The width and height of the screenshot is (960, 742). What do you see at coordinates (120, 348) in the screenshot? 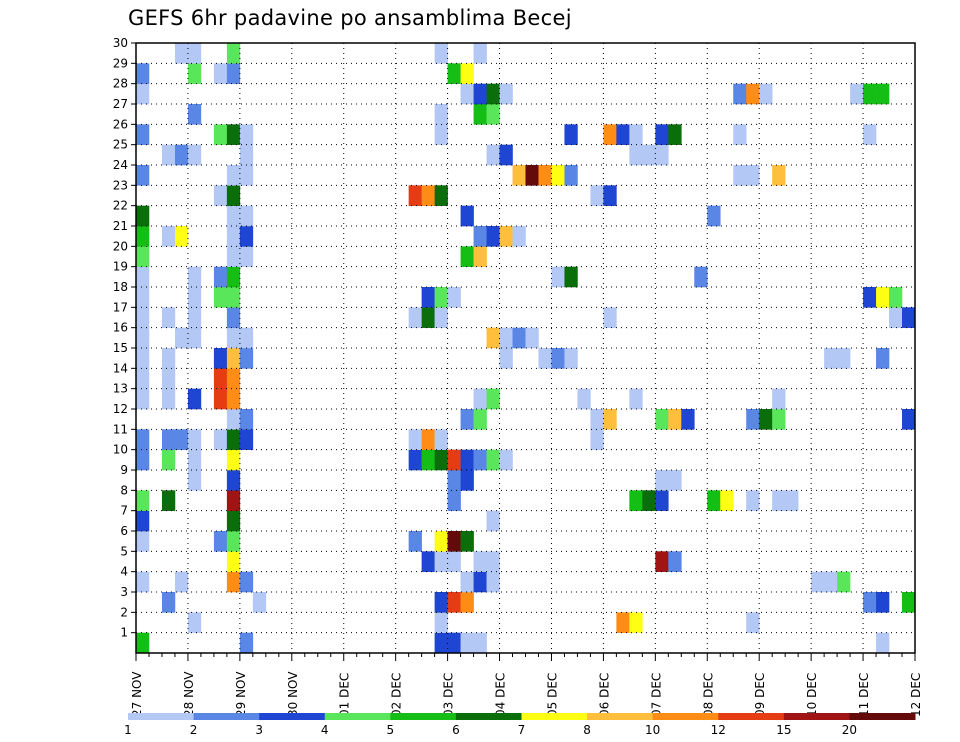
I see `y-tick-label: 15` at bounding box center [120, 348].